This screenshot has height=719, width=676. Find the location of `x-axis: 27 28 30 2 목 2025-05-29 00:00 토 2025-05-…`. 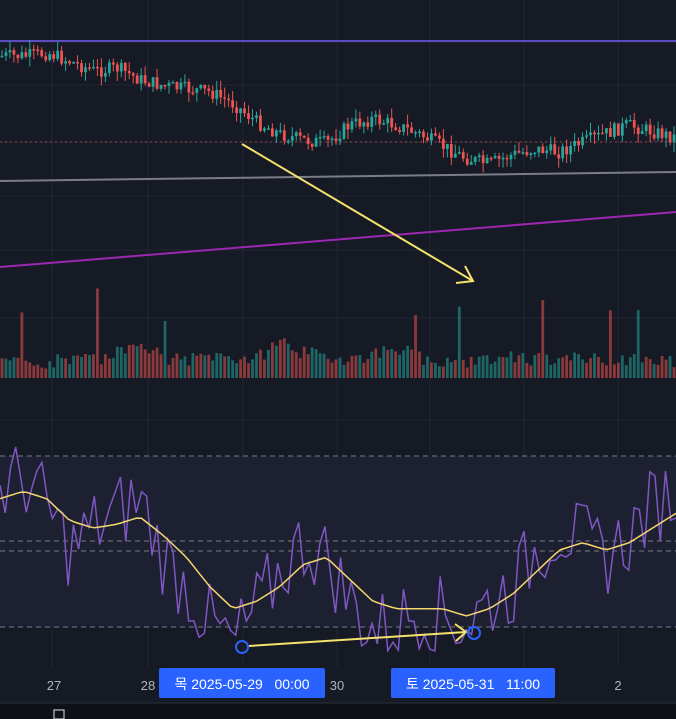

x-axis: 27 28 30 2 목 2025-05-29 00:00 토 2025-05-… is located at coordinates (338, 685).